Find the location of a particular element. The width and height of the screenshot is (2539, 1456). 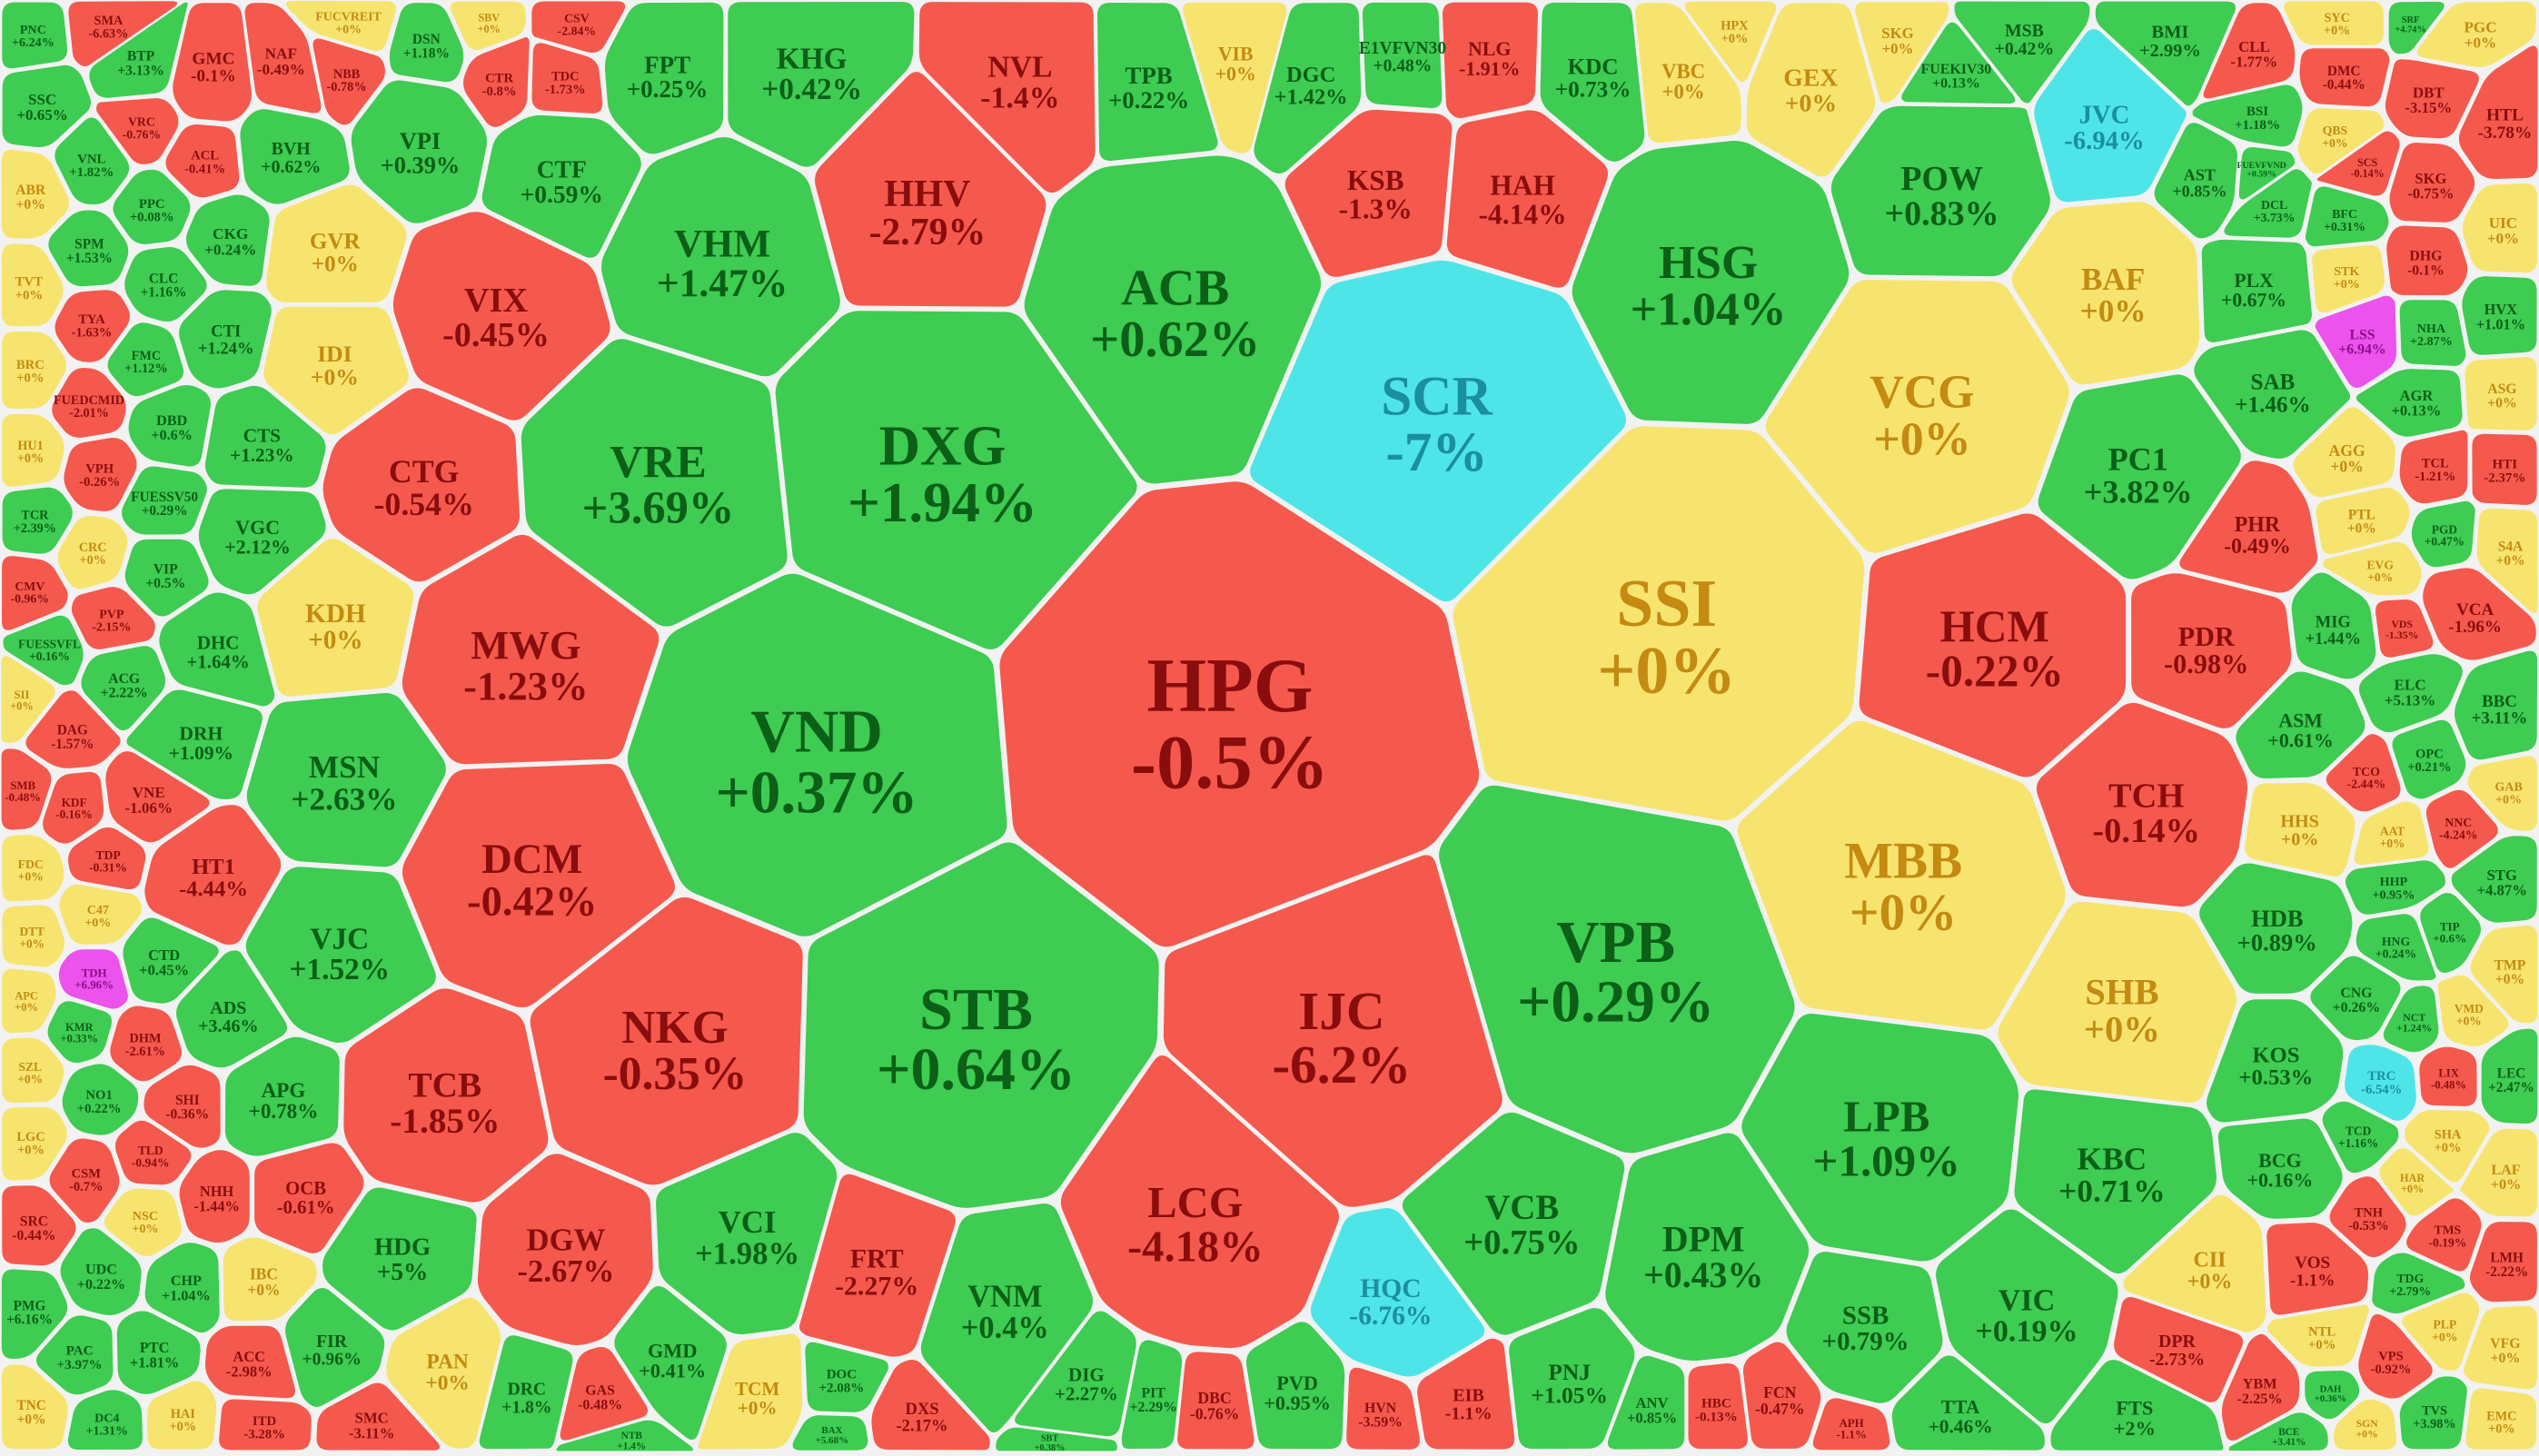

cell-agr: AGR+0.13% is located at coordinates (2409, 403).